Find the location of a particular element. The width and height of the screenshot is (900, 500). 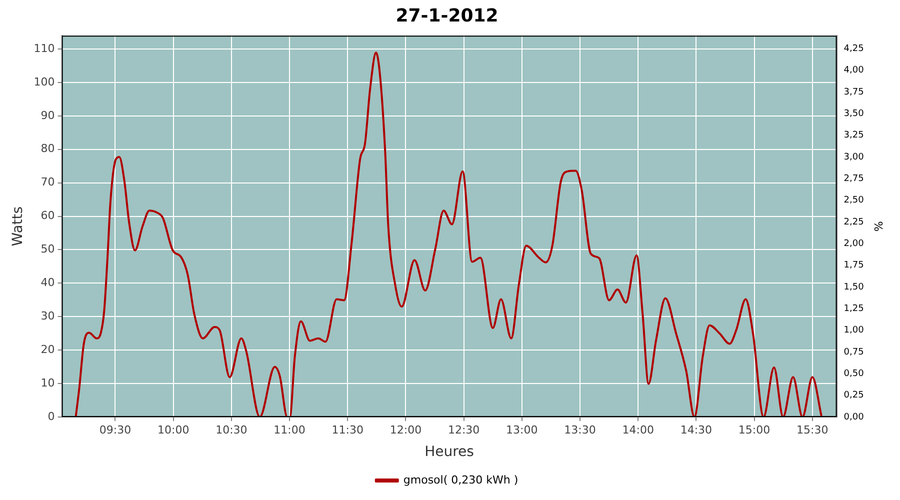

y-tick-label: 20 is located at coordinates (47, 349).